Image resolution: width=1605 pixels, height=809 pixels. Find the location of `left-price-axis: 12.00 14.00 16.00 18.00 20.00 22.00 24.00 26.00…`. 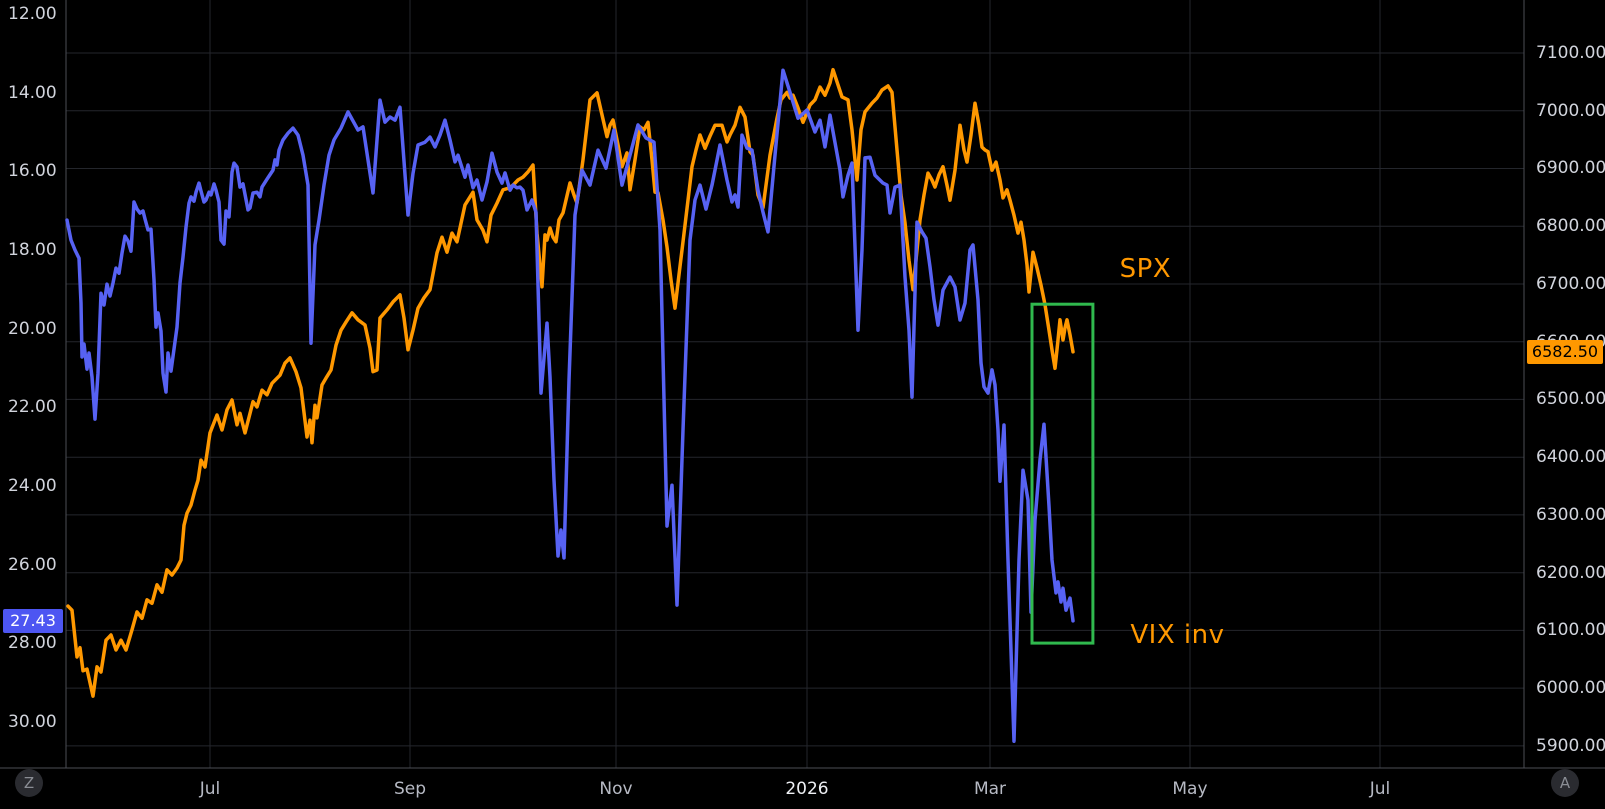

left-price-axis: 12.00 14.00 16.00 18.00 20.00 22.00 24.00 26.00… is located at coordinates (33, 384).